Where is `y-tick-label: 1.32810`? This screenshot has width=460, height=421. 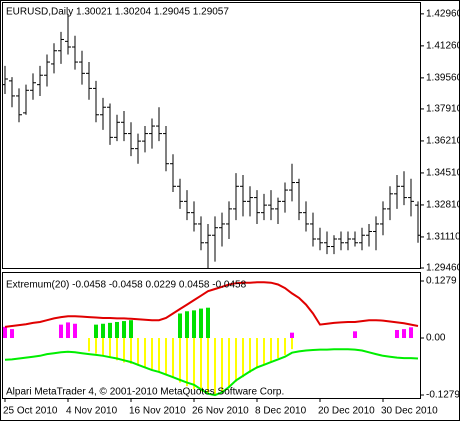 y-tick-label: 1.32810 is located at coordinates (443, 205).